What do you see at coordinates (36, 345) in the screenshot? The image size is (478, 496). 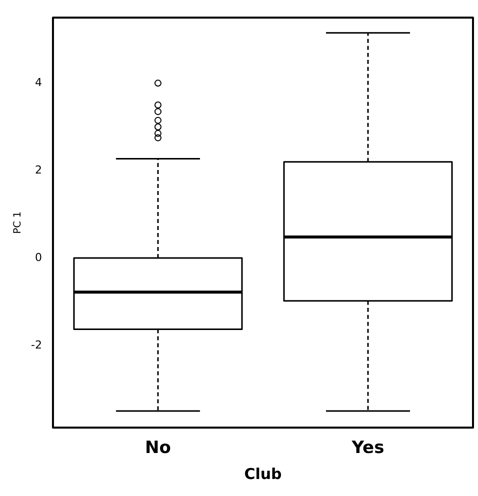 I see `y-tick-label: -2` at bounding box center [36, 345].